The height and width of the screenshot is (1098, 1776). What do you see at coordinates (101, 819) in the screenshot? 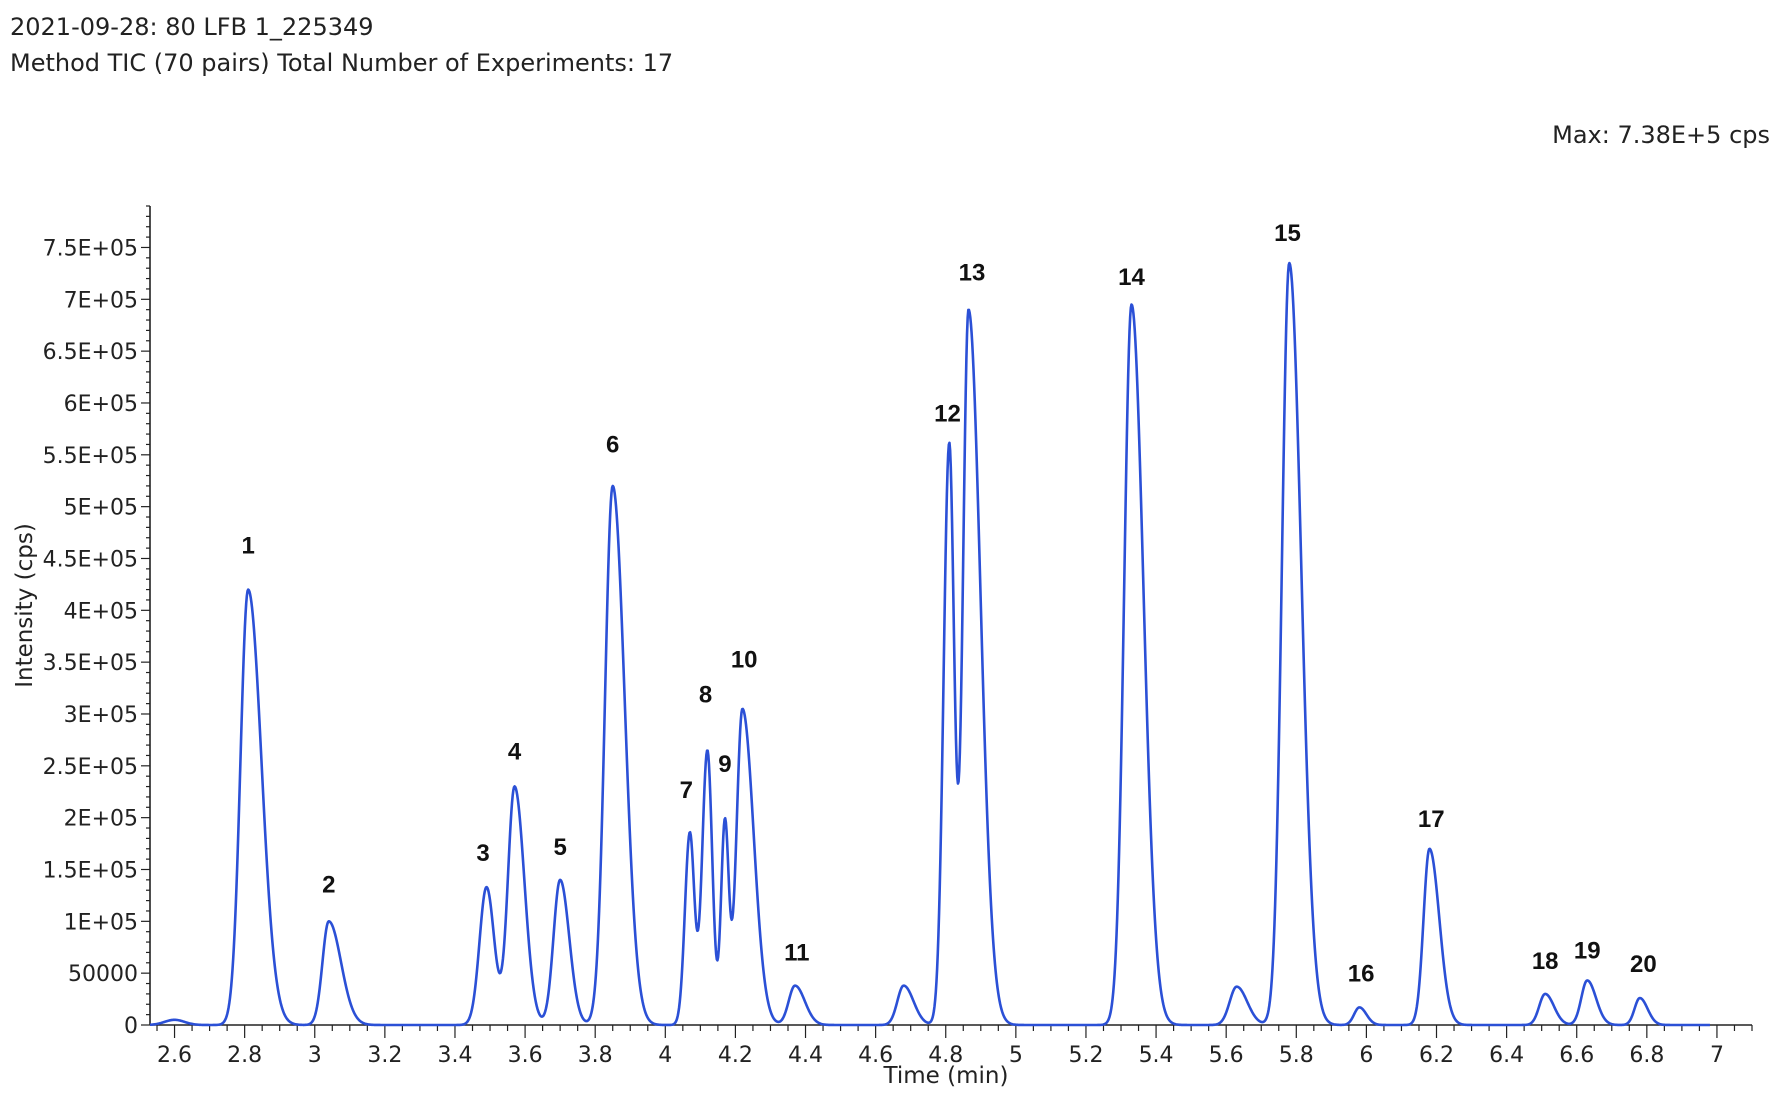
I see `y-tick-label: 2E+05` at bounding box center [101, 819].